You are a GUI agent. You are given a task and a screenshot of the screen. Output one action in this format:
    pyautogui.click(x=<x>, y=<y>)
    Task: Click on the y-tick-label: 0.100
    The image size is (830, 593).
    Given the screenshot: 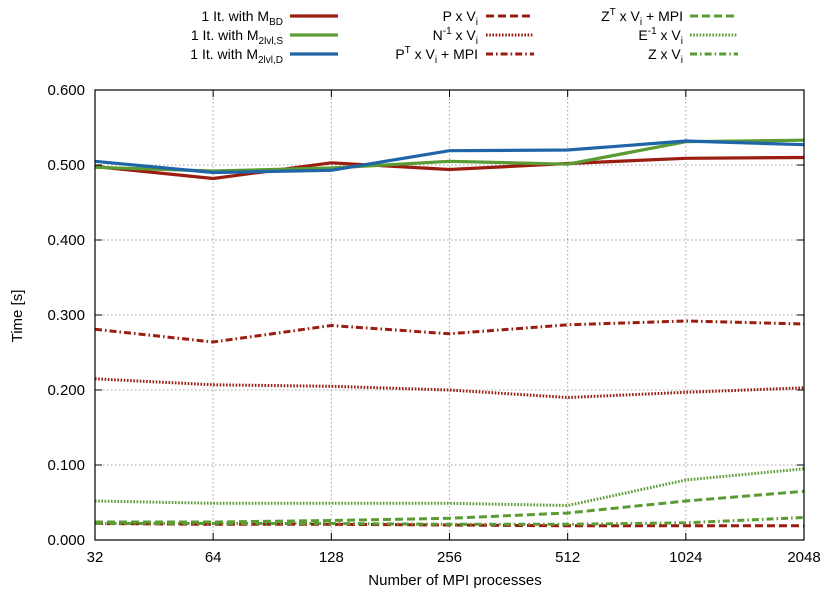 What is the action you would take?
    pyautogui.click(x=66, y=465)
    